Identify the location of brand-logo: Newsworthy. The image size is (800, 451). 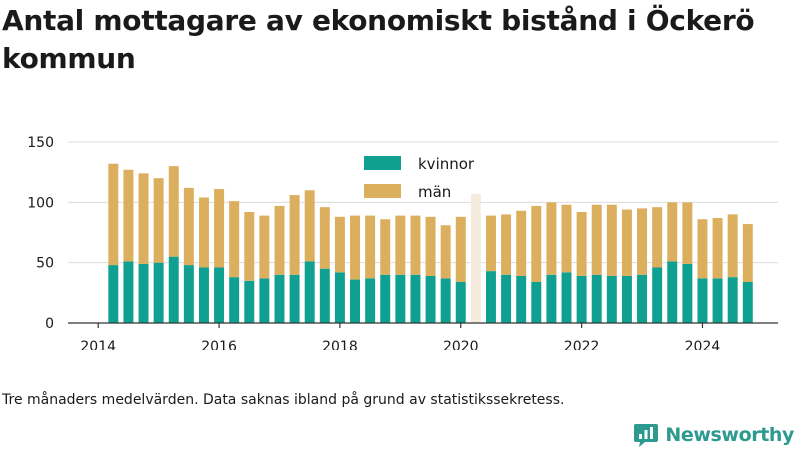
(713, 435).